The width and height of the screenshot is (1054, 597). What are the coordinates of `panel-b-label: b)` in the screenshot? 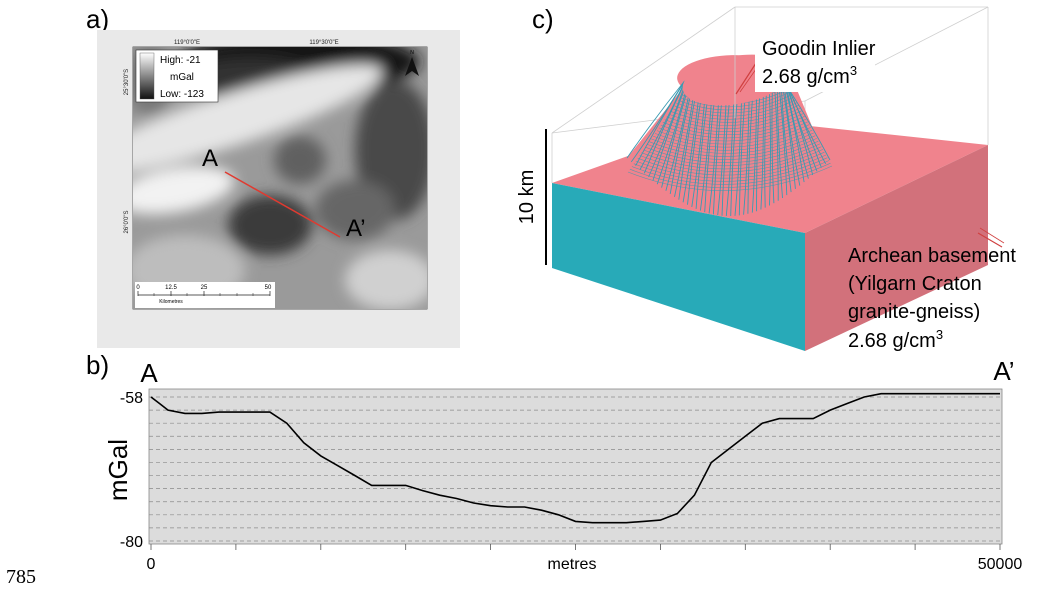 It's located at (98, 365).